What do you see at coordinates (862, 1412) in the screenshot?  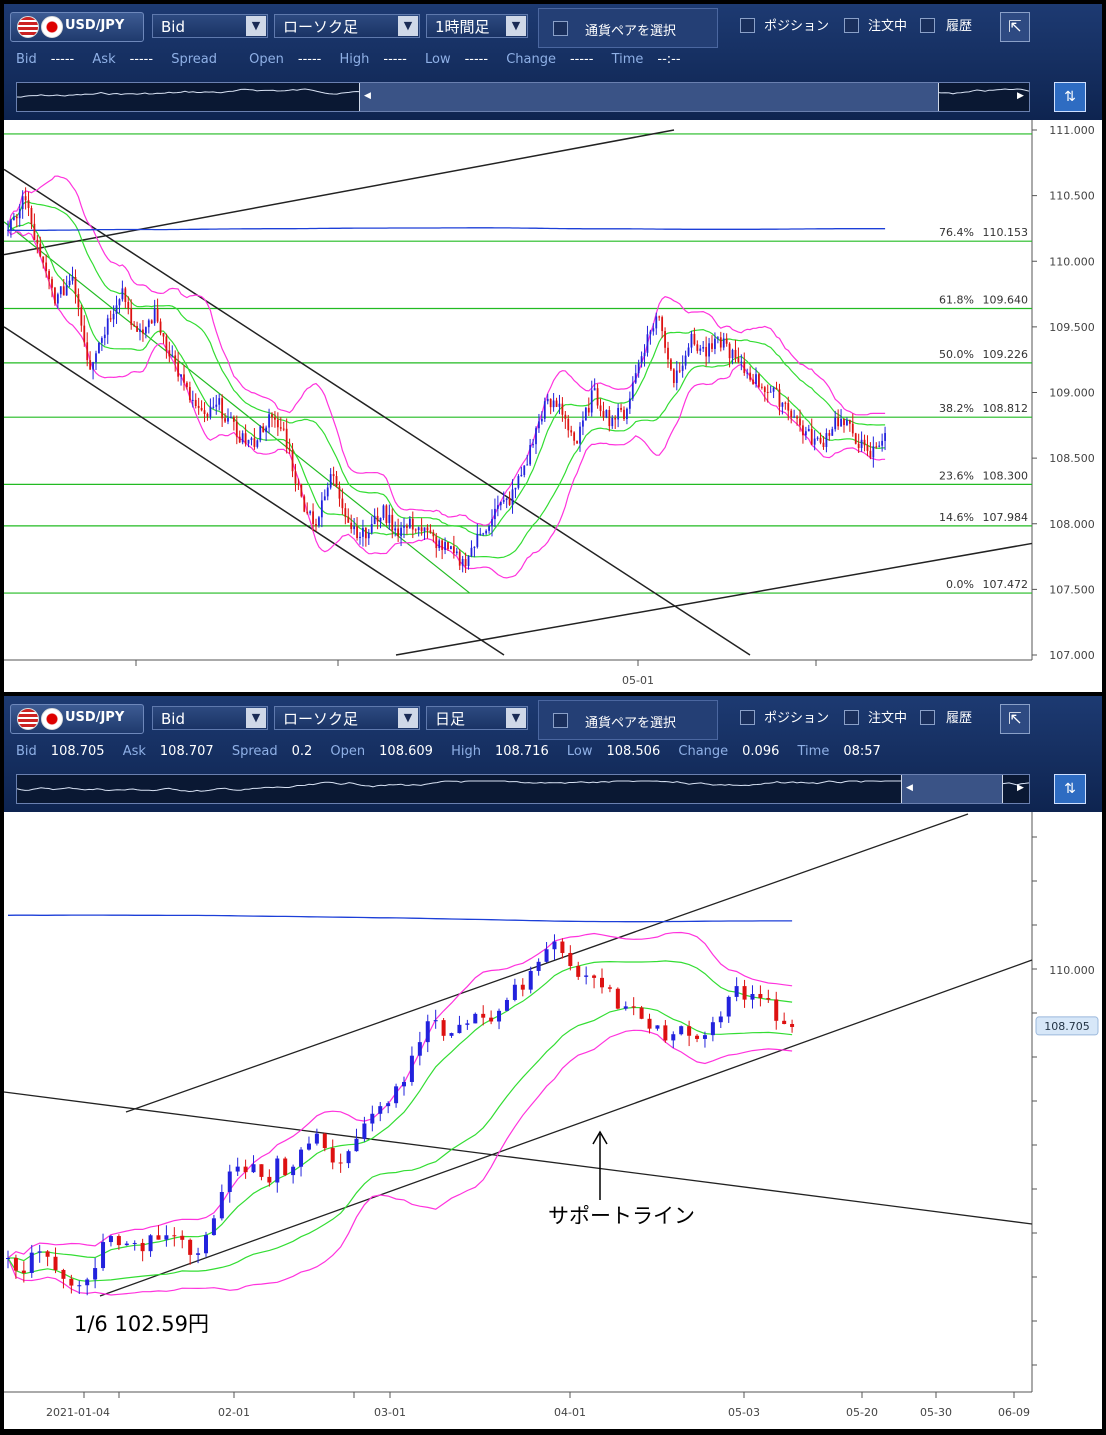 I see `x-tick-label: 05-20` at bounding box center [862, 1412].